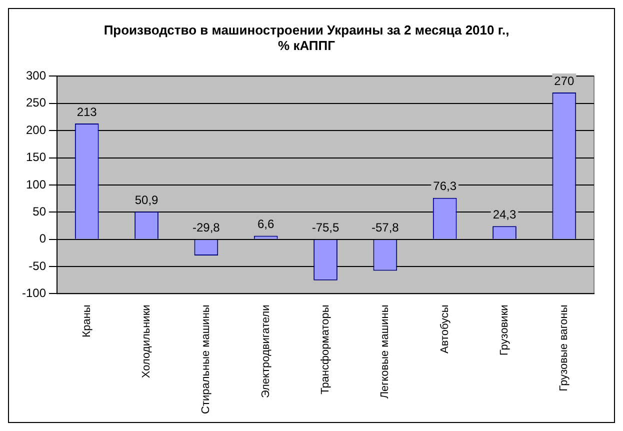  Describe the element at coordinates (266, 351) in the screenshot. I see `x-tick-label: Электродвигатели` at that location.